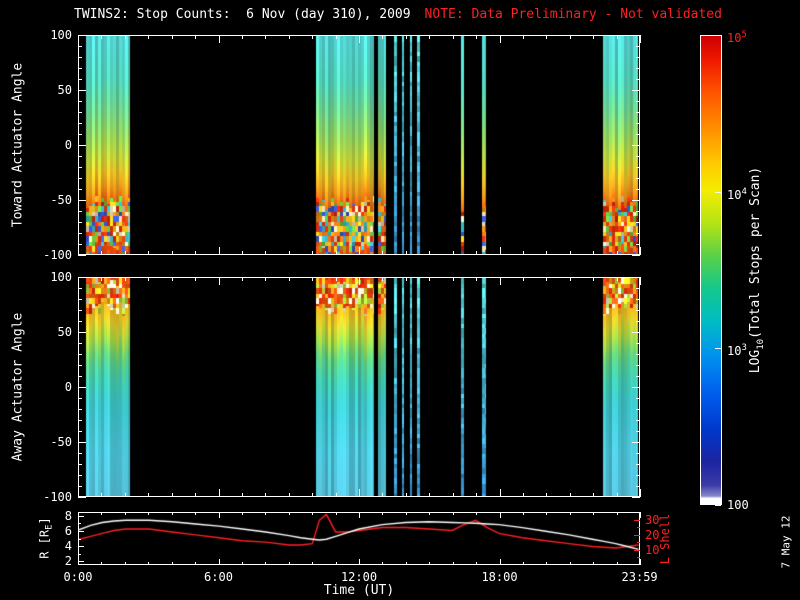  What do you see at coordinates (573, 14) in the screenshot?
I see `plot-title-note: NOTE: Data Preliminary - Not validated` at bounding box center [573, 14].